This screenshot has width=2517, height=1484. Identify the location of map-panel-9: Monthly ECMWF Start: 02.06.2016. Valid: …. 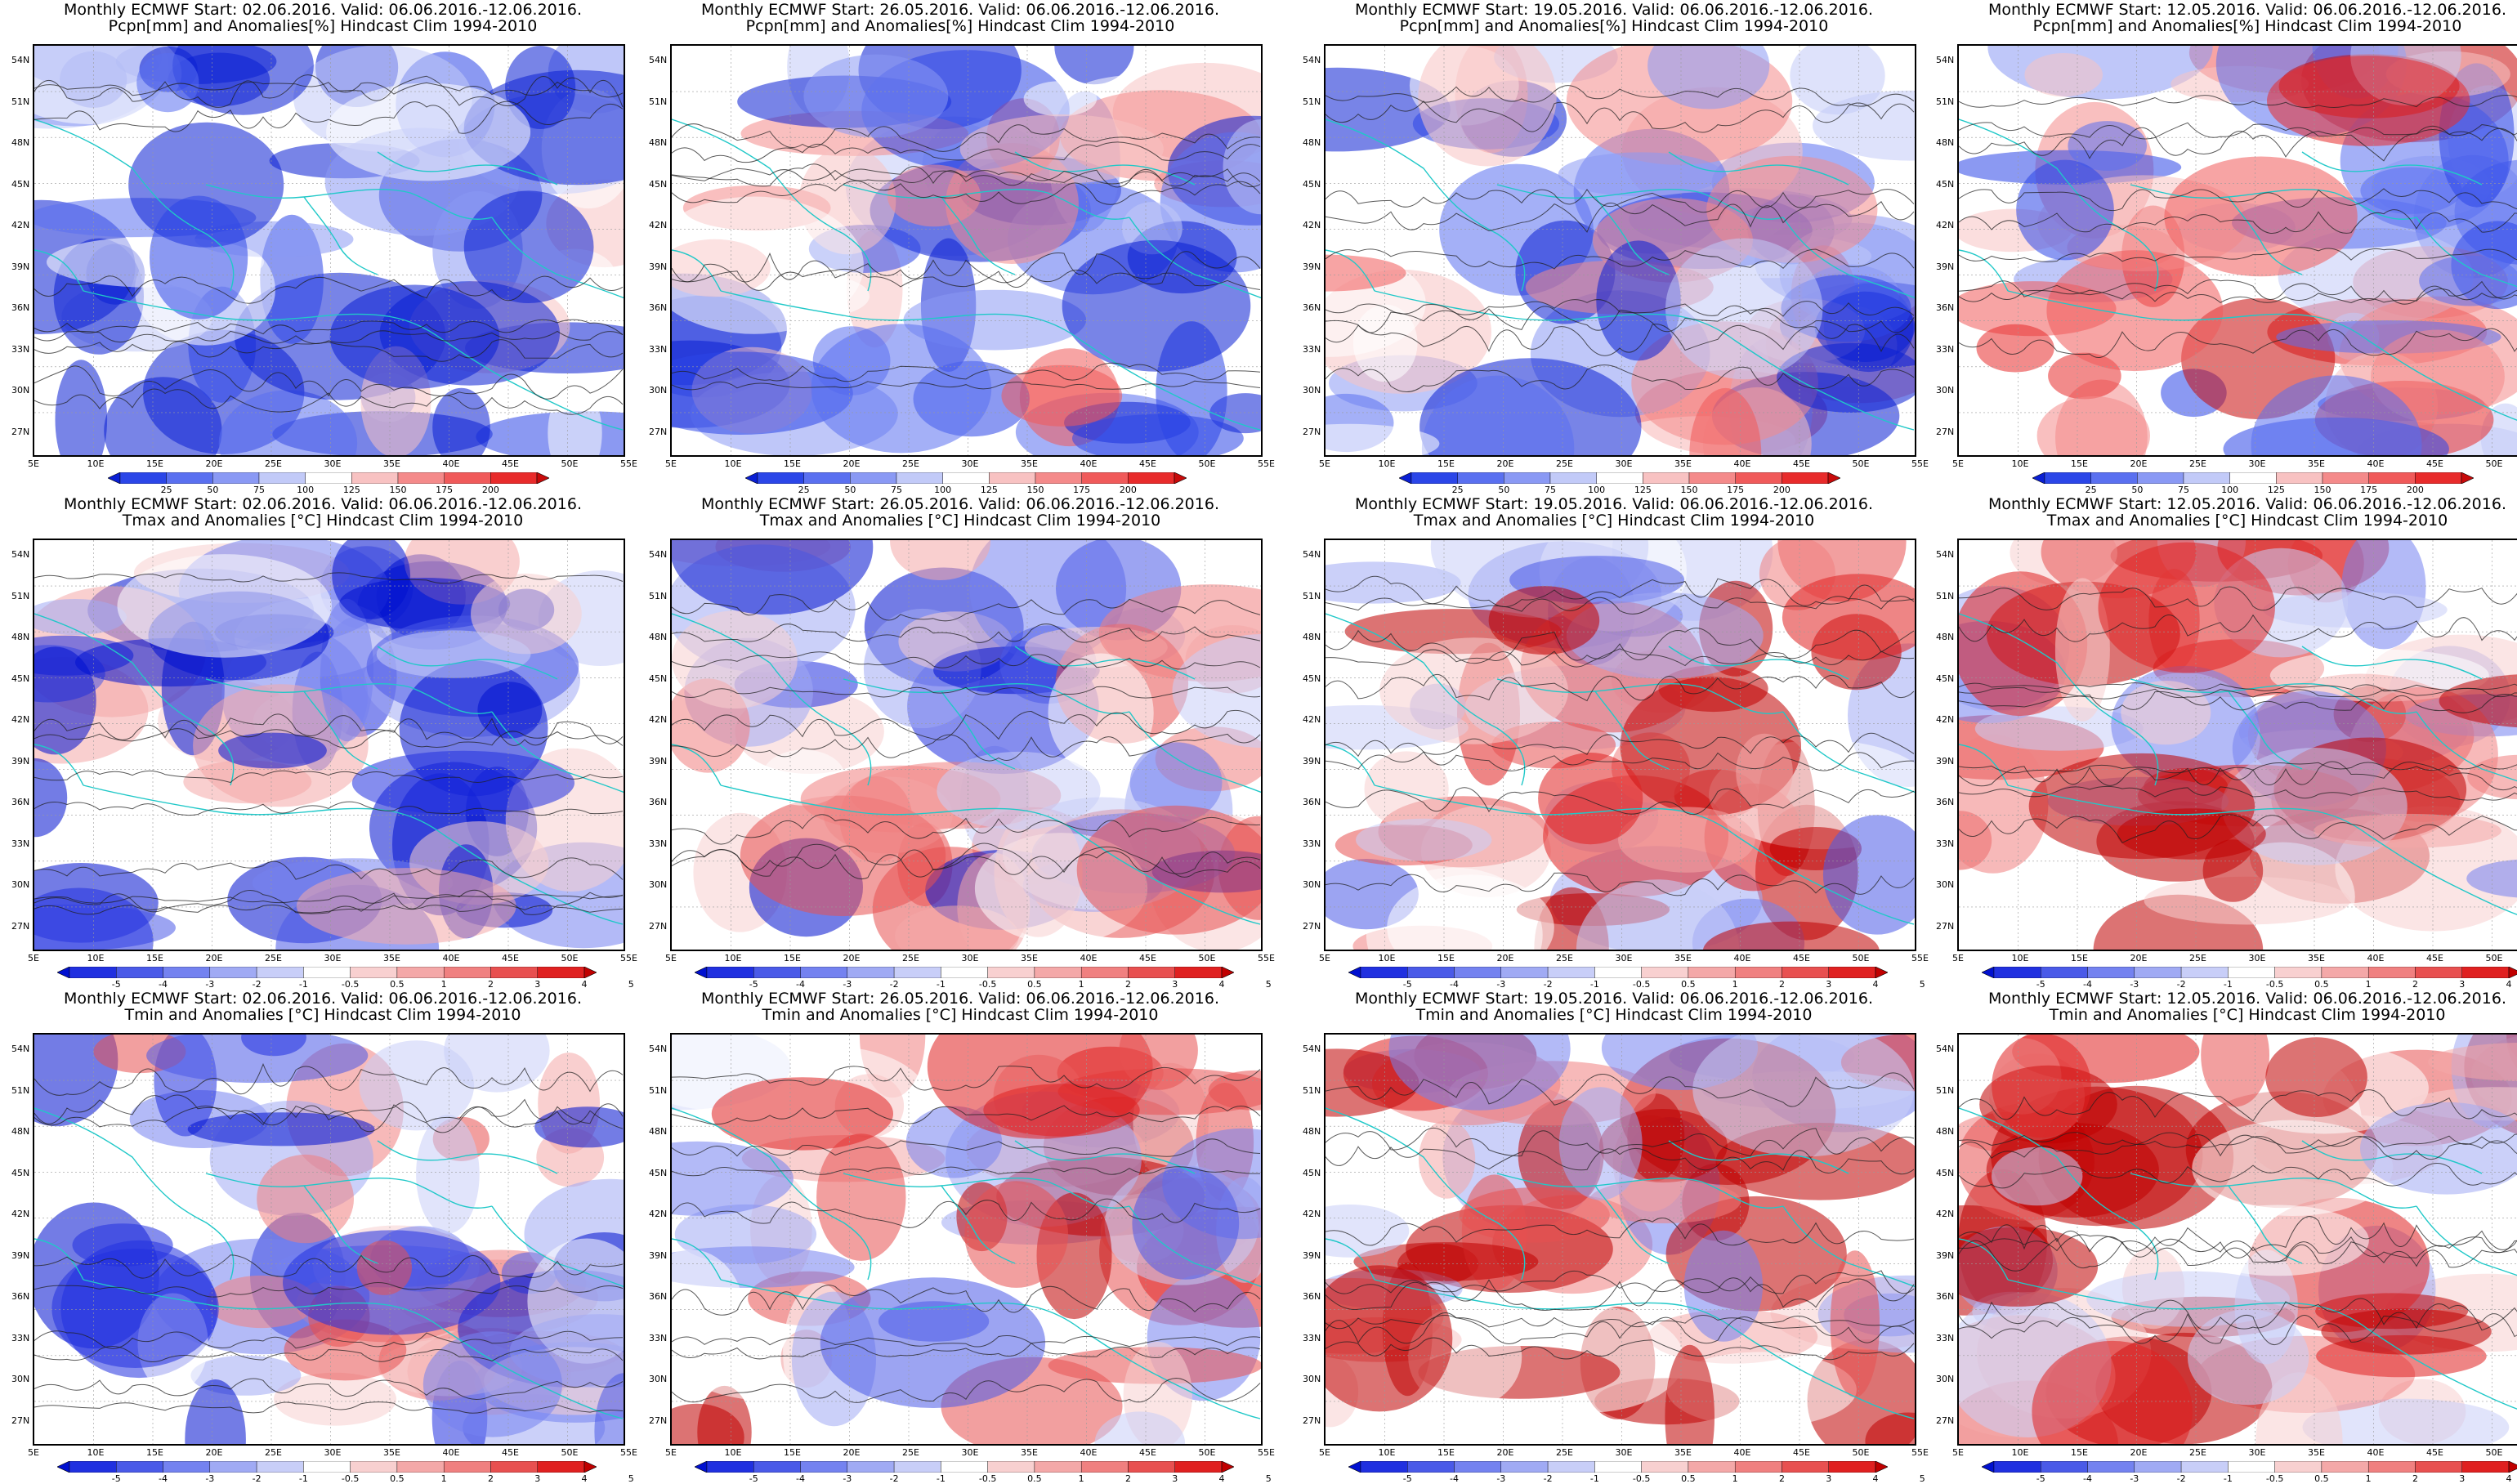
(322, 1235).